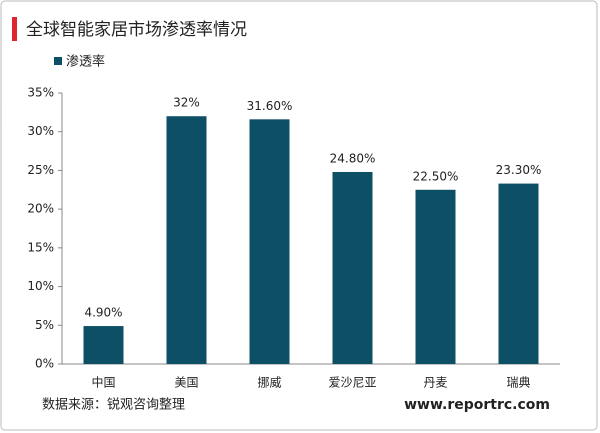  Describe the element at coordinates (58, 61) in the screenshot. I see `legend-swatch` at that location.